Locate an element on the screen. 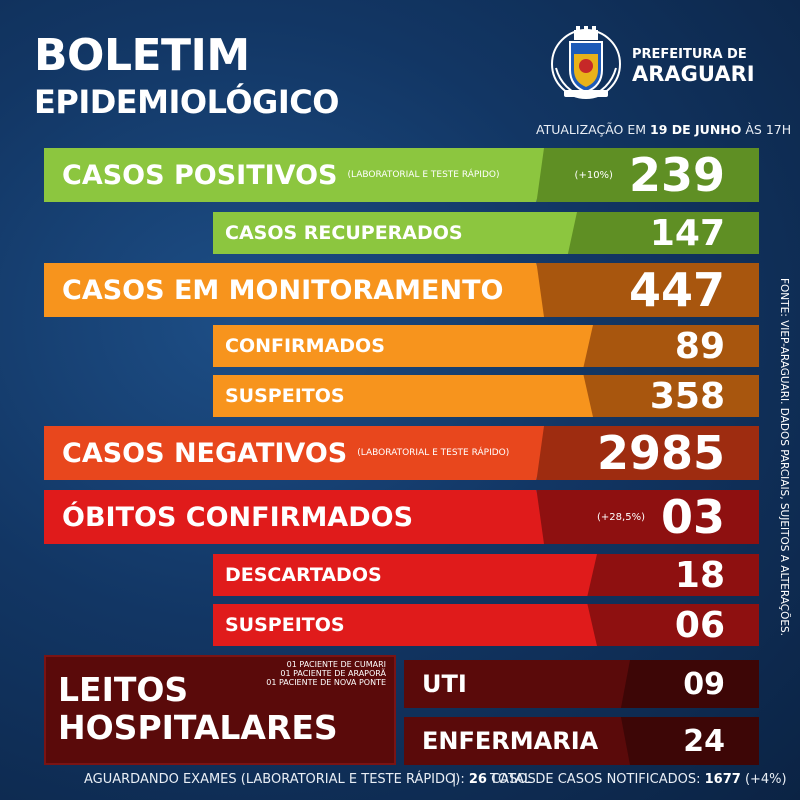 Image resolution: width=800 pixels, height=800 pixels. descartados-label-box: DESCARTADOS is located at coordinates (405, 575).